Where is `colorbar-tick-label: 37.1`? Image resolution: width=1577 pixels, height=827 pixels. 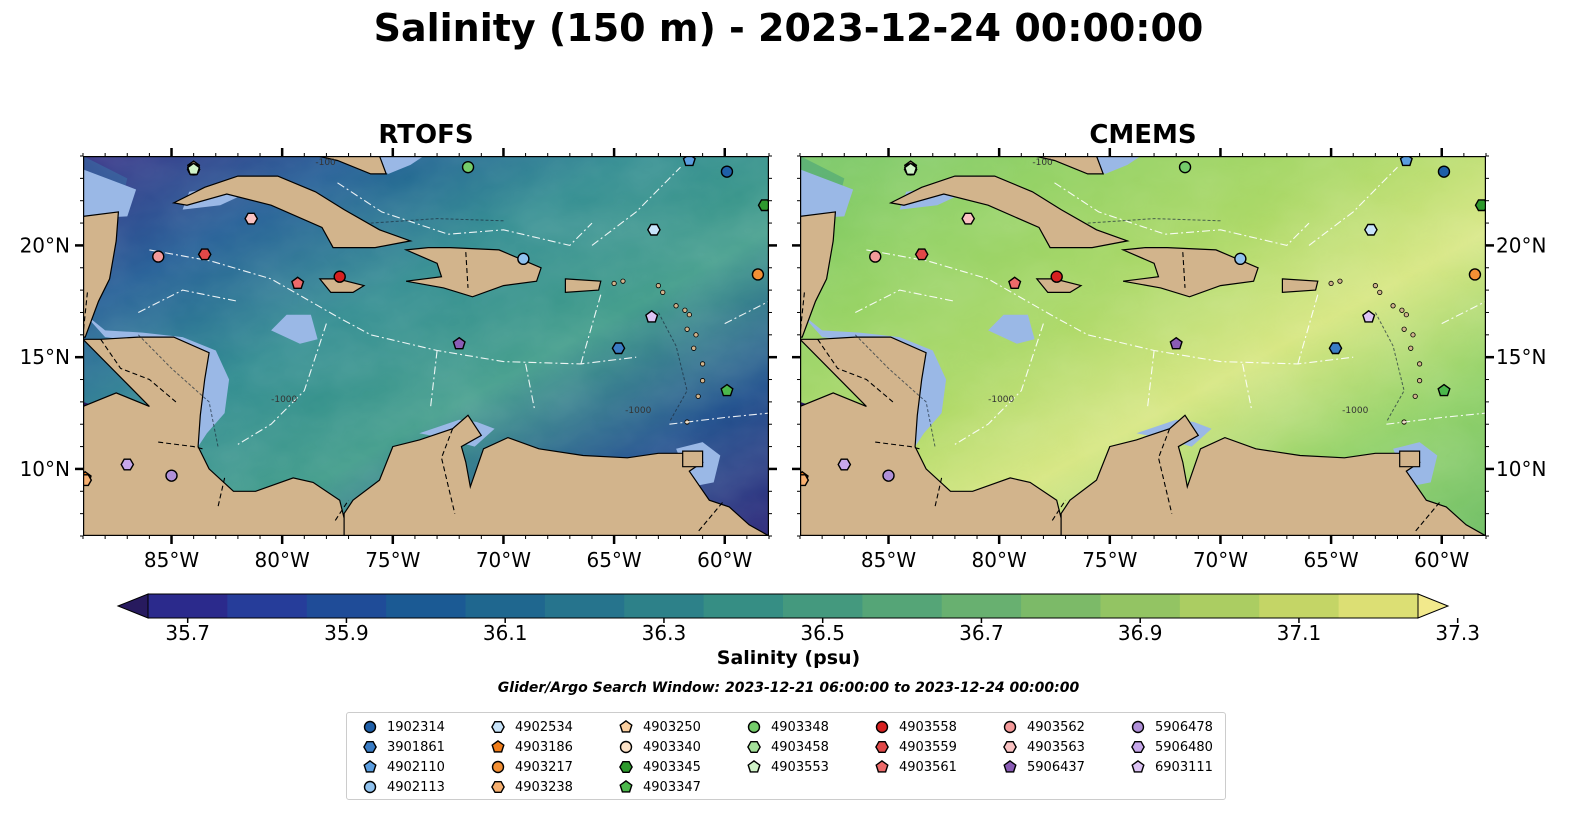 colorbar-tick-label: 37.1 is located at coordinates (1299, 633).